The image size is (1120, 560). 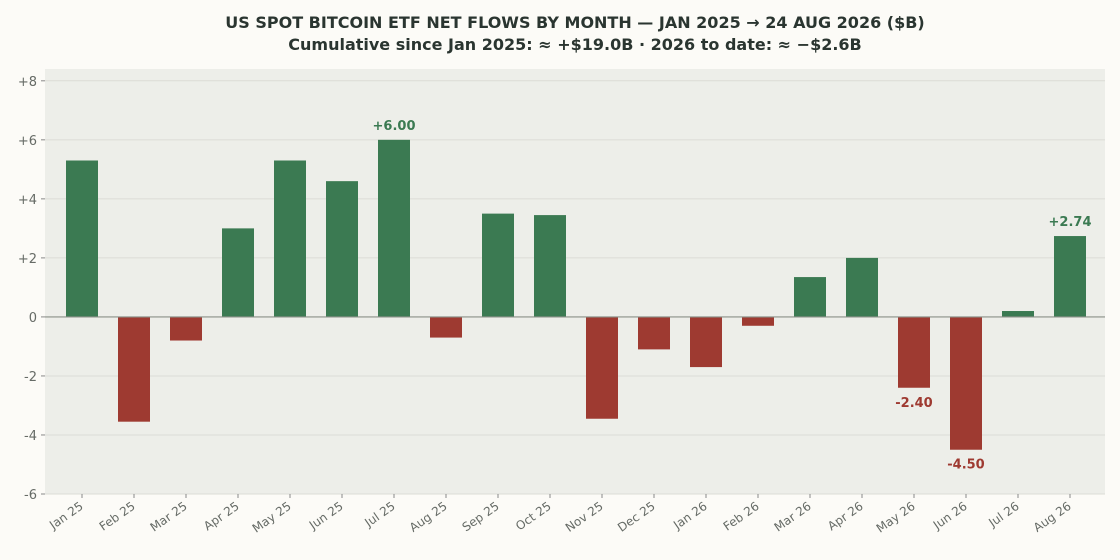 I want to click on x-tick-label: Sep 25, so click(x=481, y=516).